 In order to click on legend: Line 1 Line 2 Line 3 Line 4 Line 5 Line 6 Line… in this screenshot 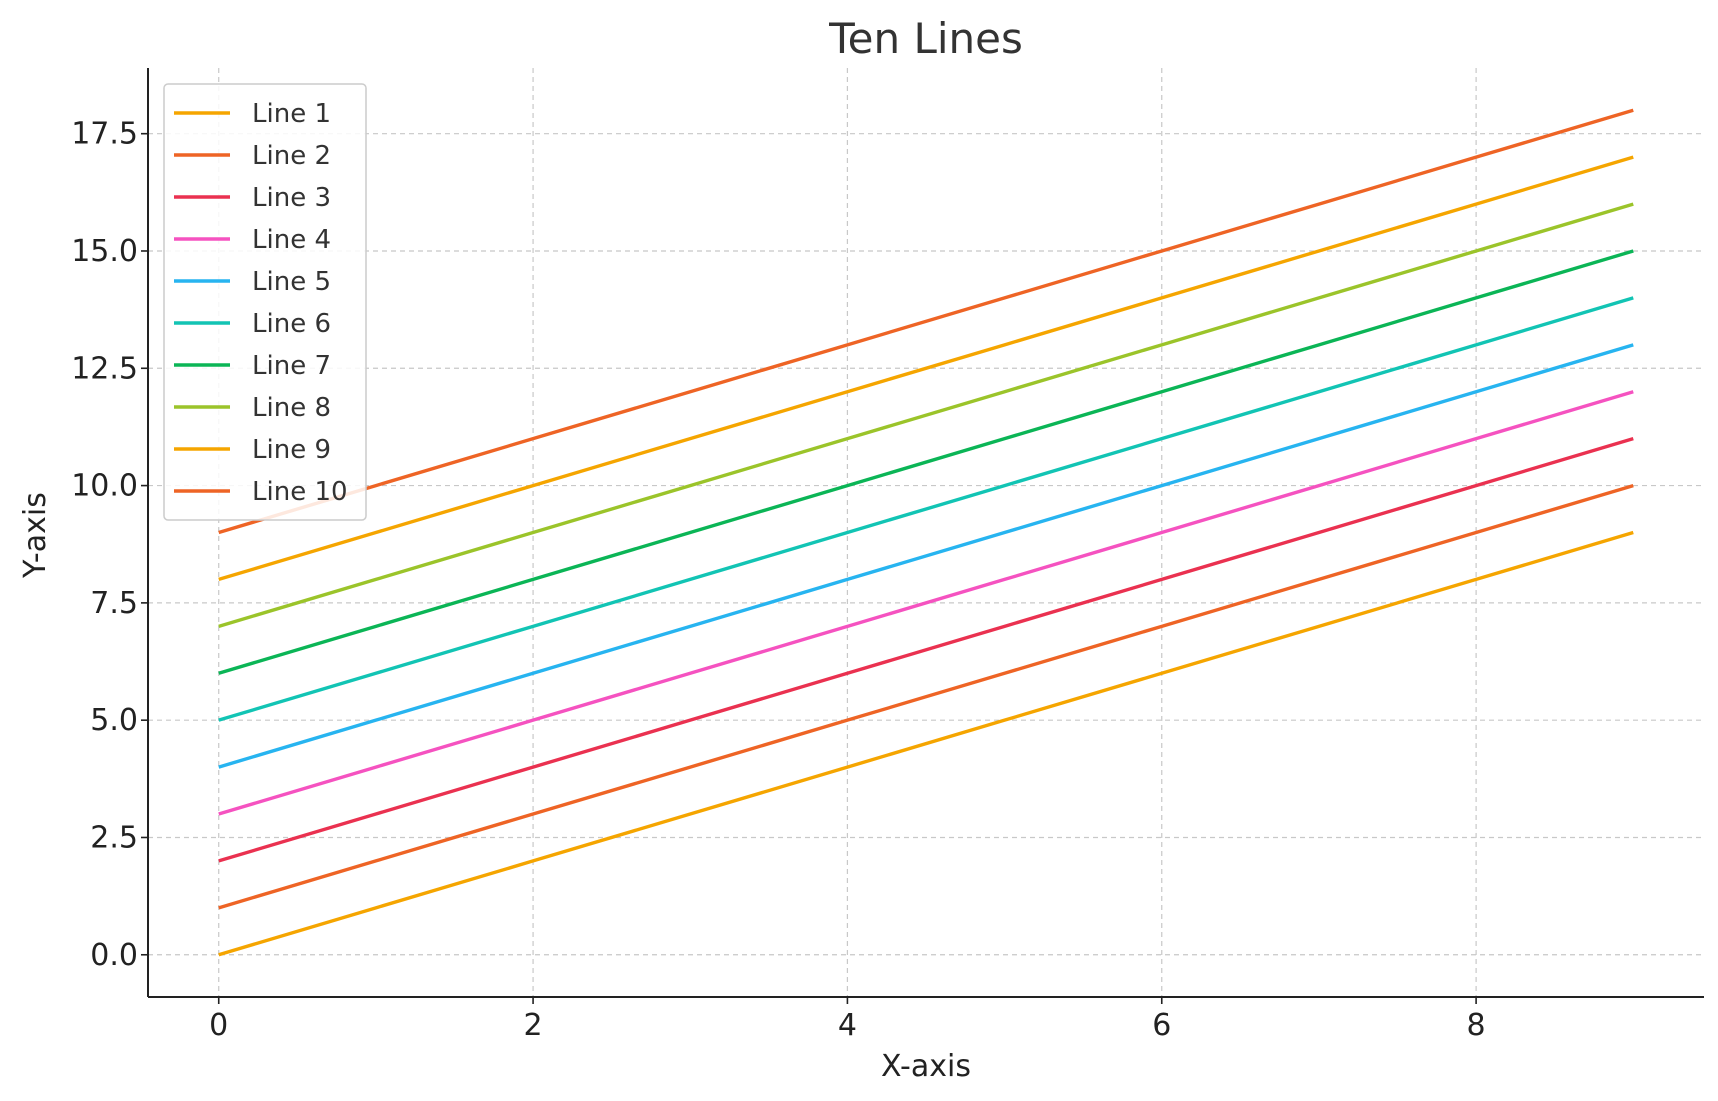, I will do `click(265, 302)`.